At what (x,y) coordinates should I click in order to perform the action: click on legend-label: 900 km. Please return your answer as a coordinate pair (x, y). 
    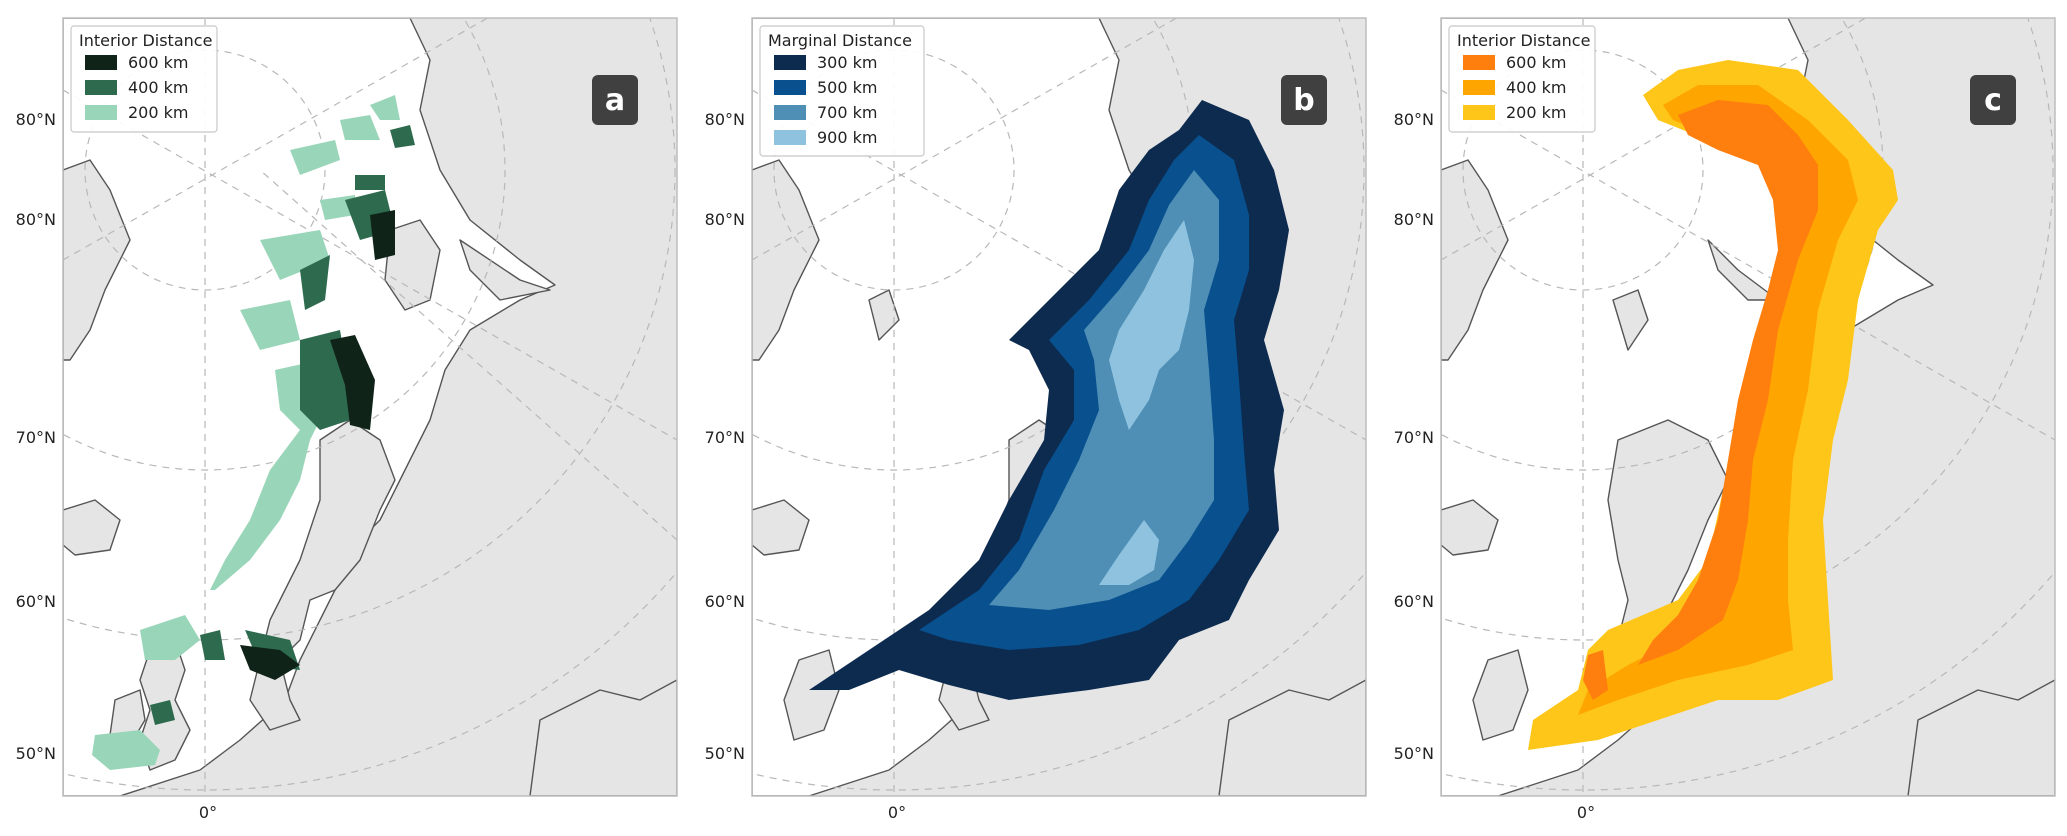
    Looking at the image, I should click on (847, 137).